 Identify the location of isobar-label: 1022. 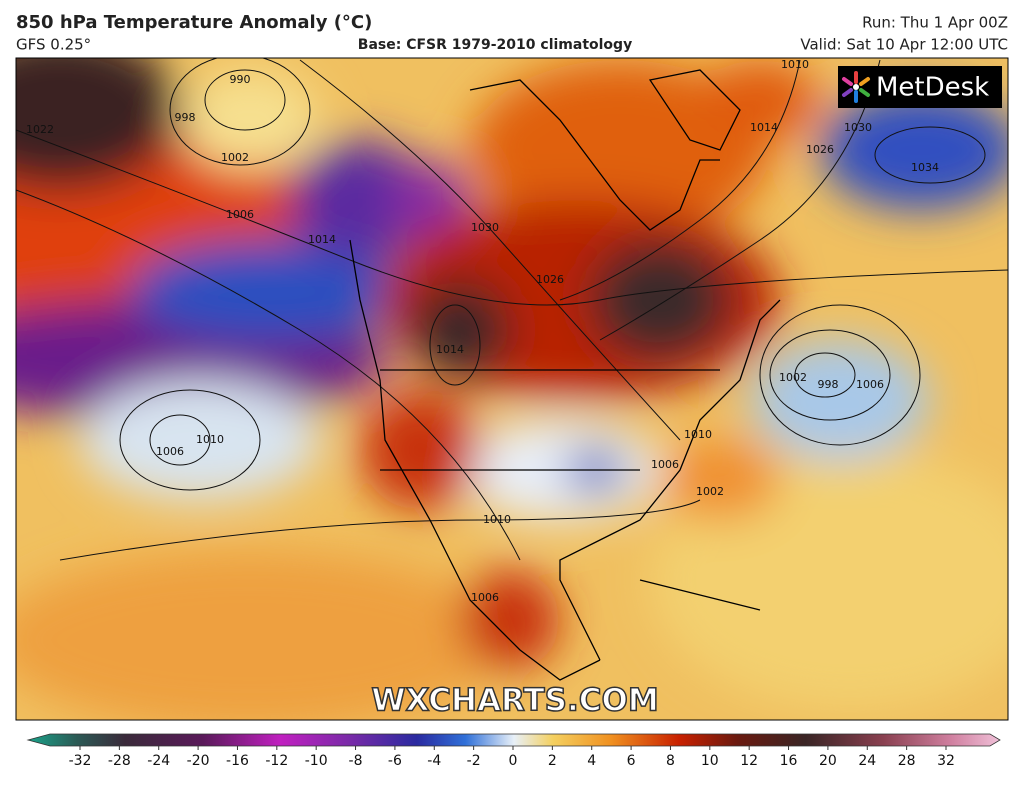
(40, 129).